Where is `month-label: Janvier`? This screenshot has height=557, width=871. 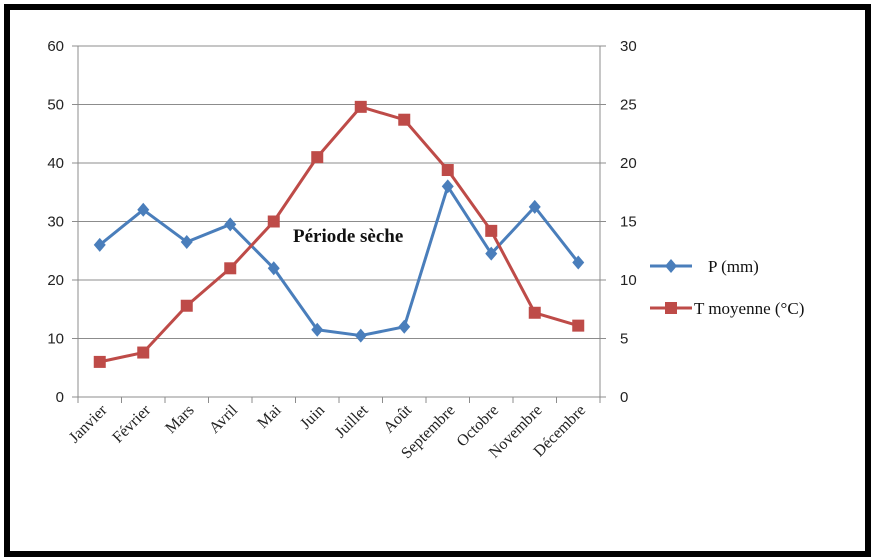 month-label: Janvier is located at coordinates (88, 423).